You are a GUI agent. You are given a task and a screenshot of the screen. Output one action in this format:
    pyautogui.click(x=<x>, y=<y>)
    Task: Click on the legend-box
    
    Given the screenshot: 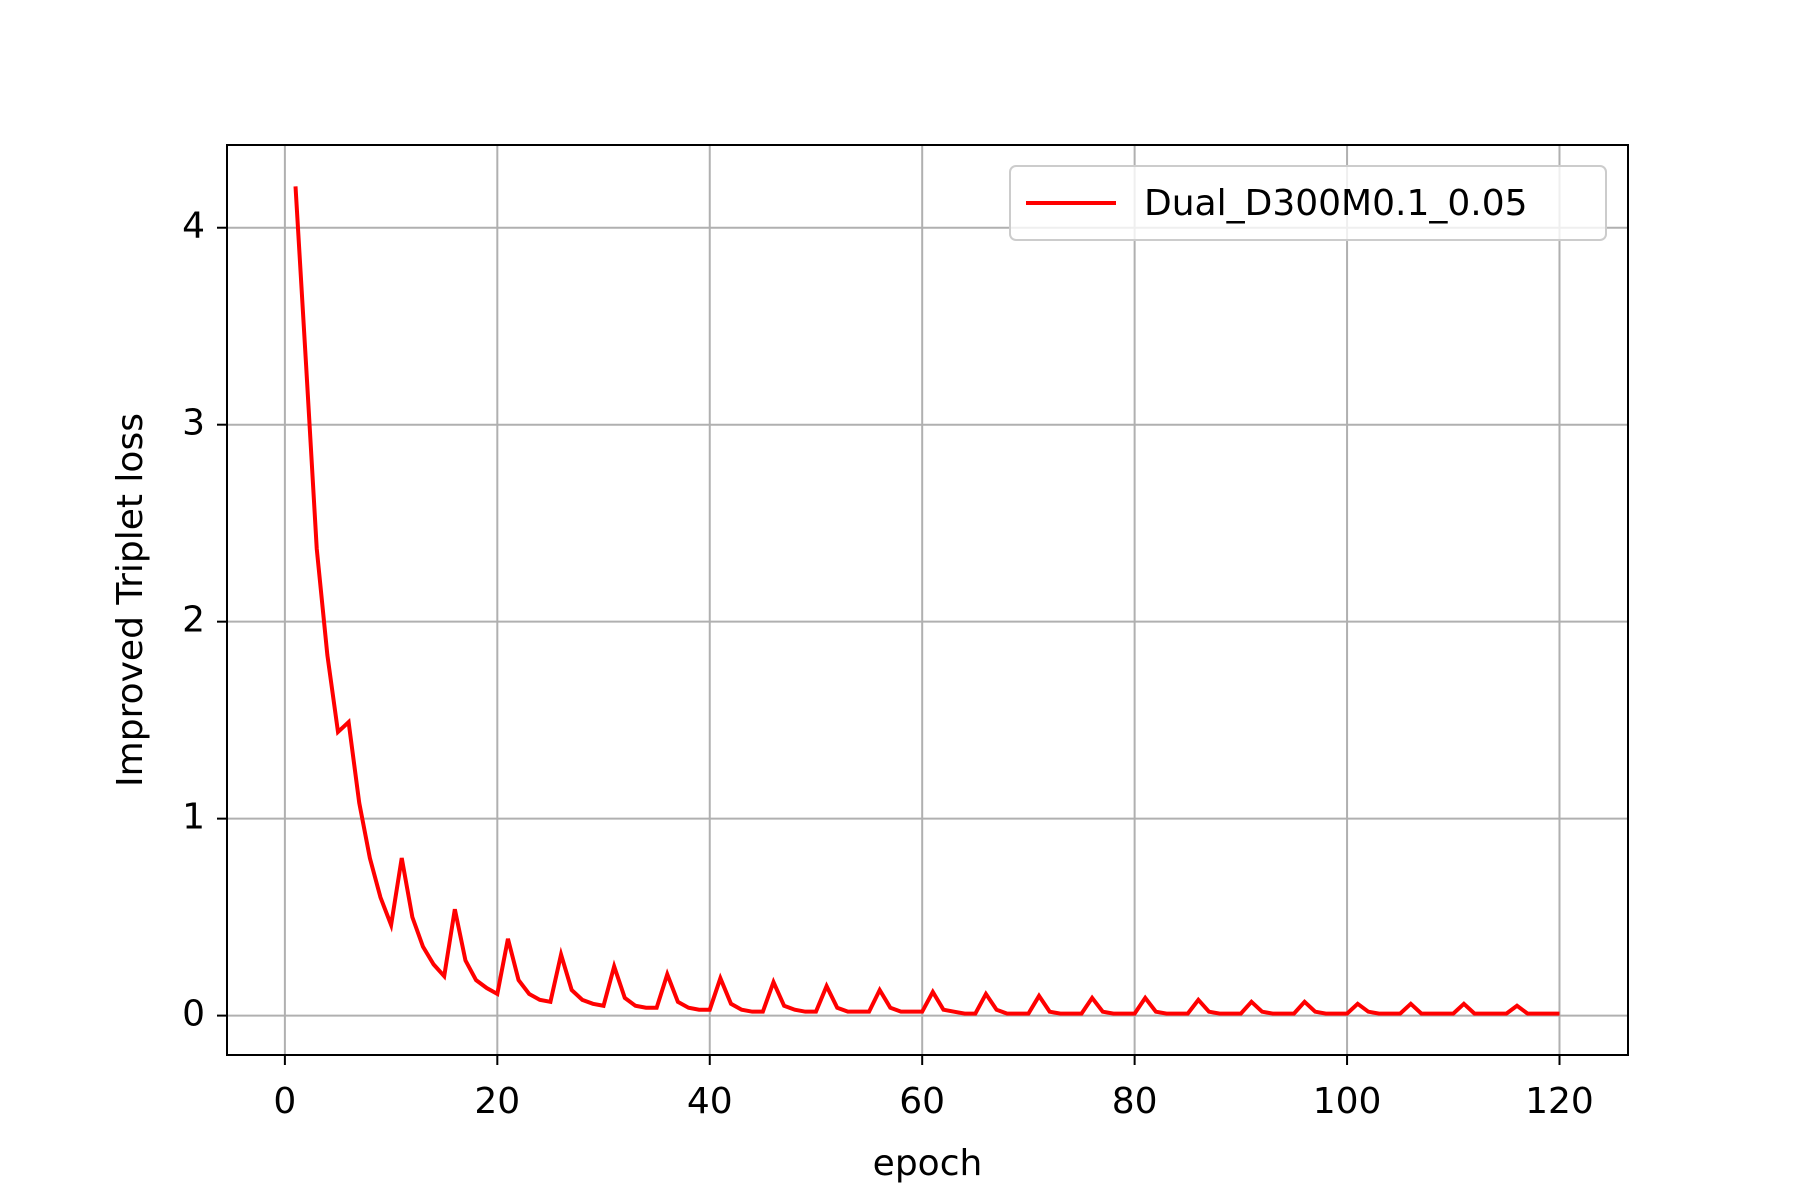 What is the action you would take?
    pyautogui.click(x=1308, y=203)
    